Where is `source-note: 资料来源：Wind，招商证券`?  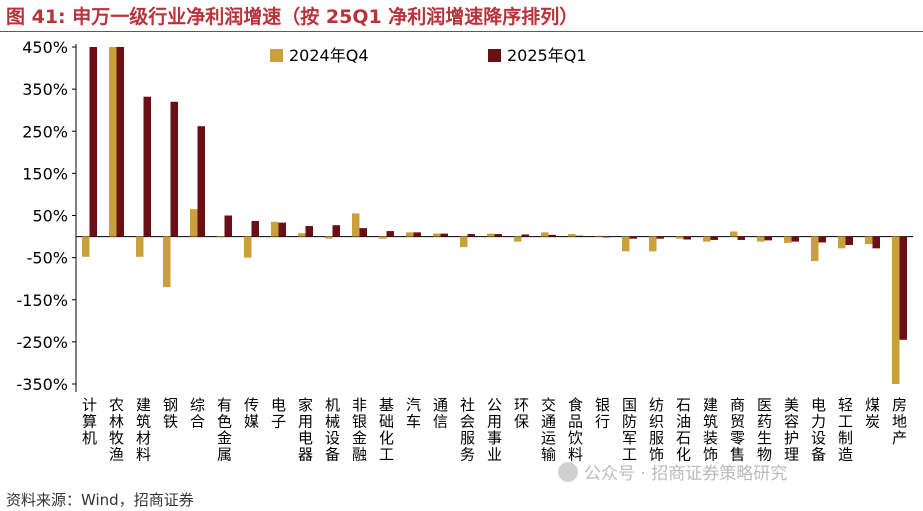 source-note: 资料来源：Wind，招商证券 is located at coordinates (100, 500).